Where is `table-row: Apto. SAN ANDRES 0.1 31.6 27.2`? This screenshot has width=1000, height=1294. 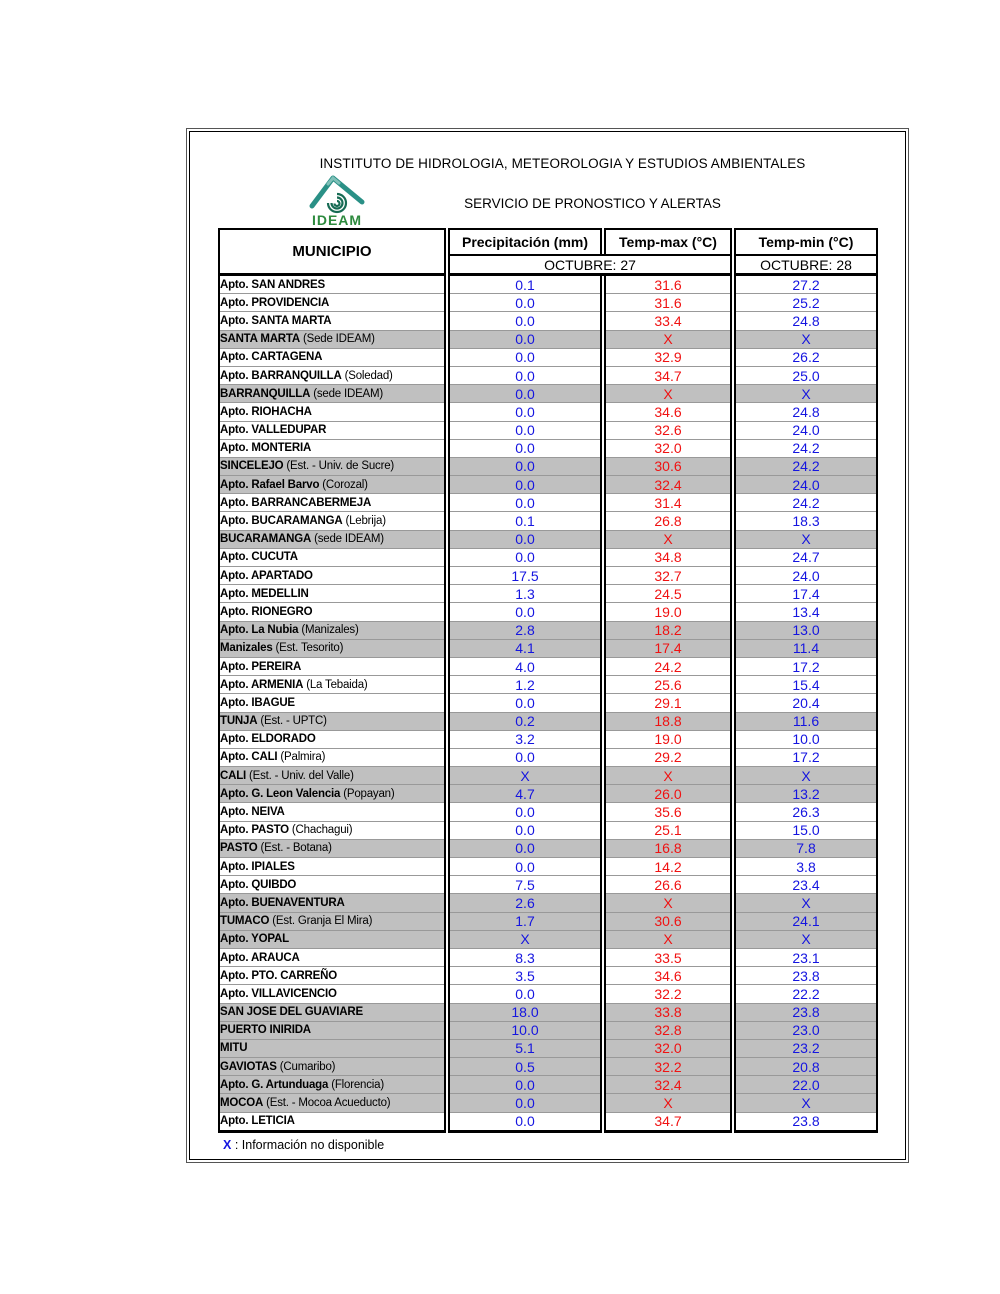 table-row: Apto. SAN ANDRES 0.1 31.6 27.2 is located at coordinates (548, 284).